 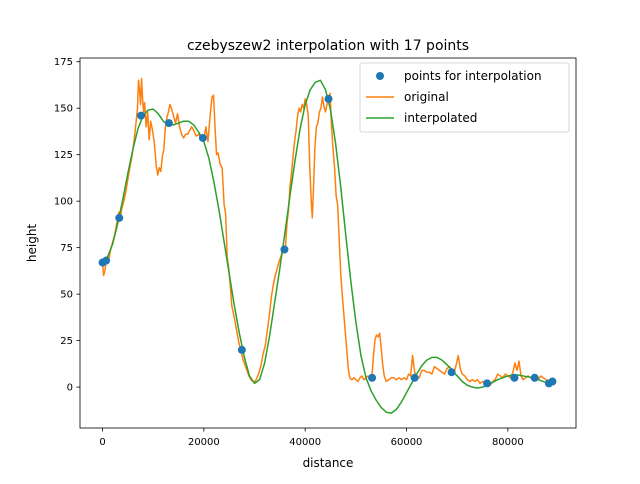 I want to click on legend-entry-points: points for interpolation, so click(x=459, y=76).